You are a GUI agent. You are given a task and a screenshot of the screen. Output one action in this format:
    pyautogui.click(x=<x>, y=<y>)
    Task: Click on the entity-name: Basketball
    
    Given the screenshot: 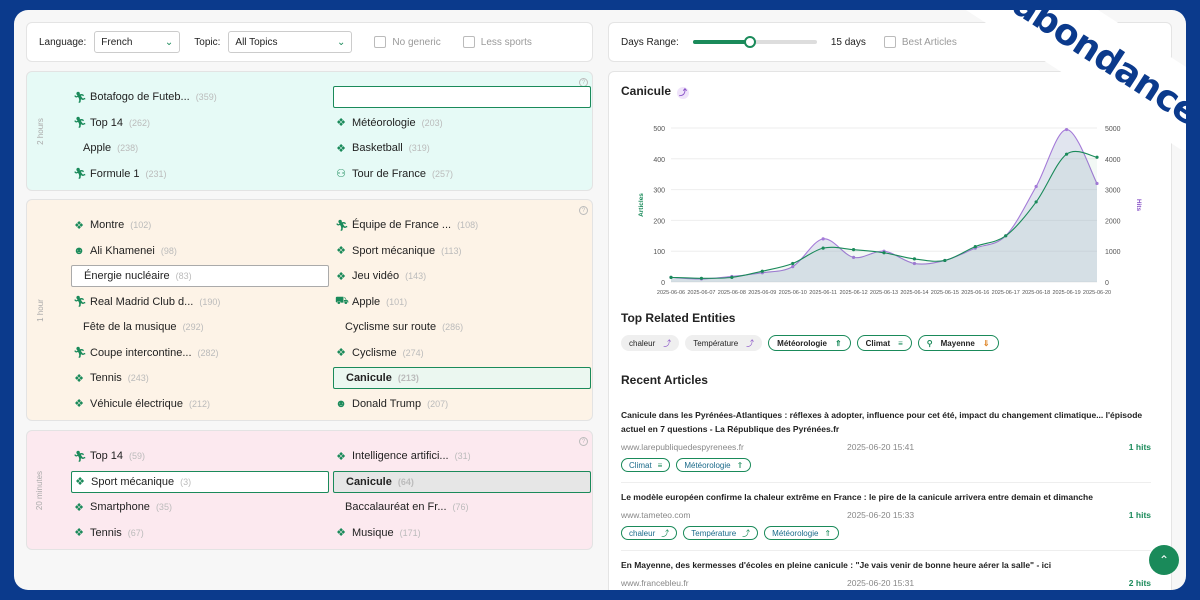 What is the action you would take?
    pyautogui.click(x=377, y=148)
    